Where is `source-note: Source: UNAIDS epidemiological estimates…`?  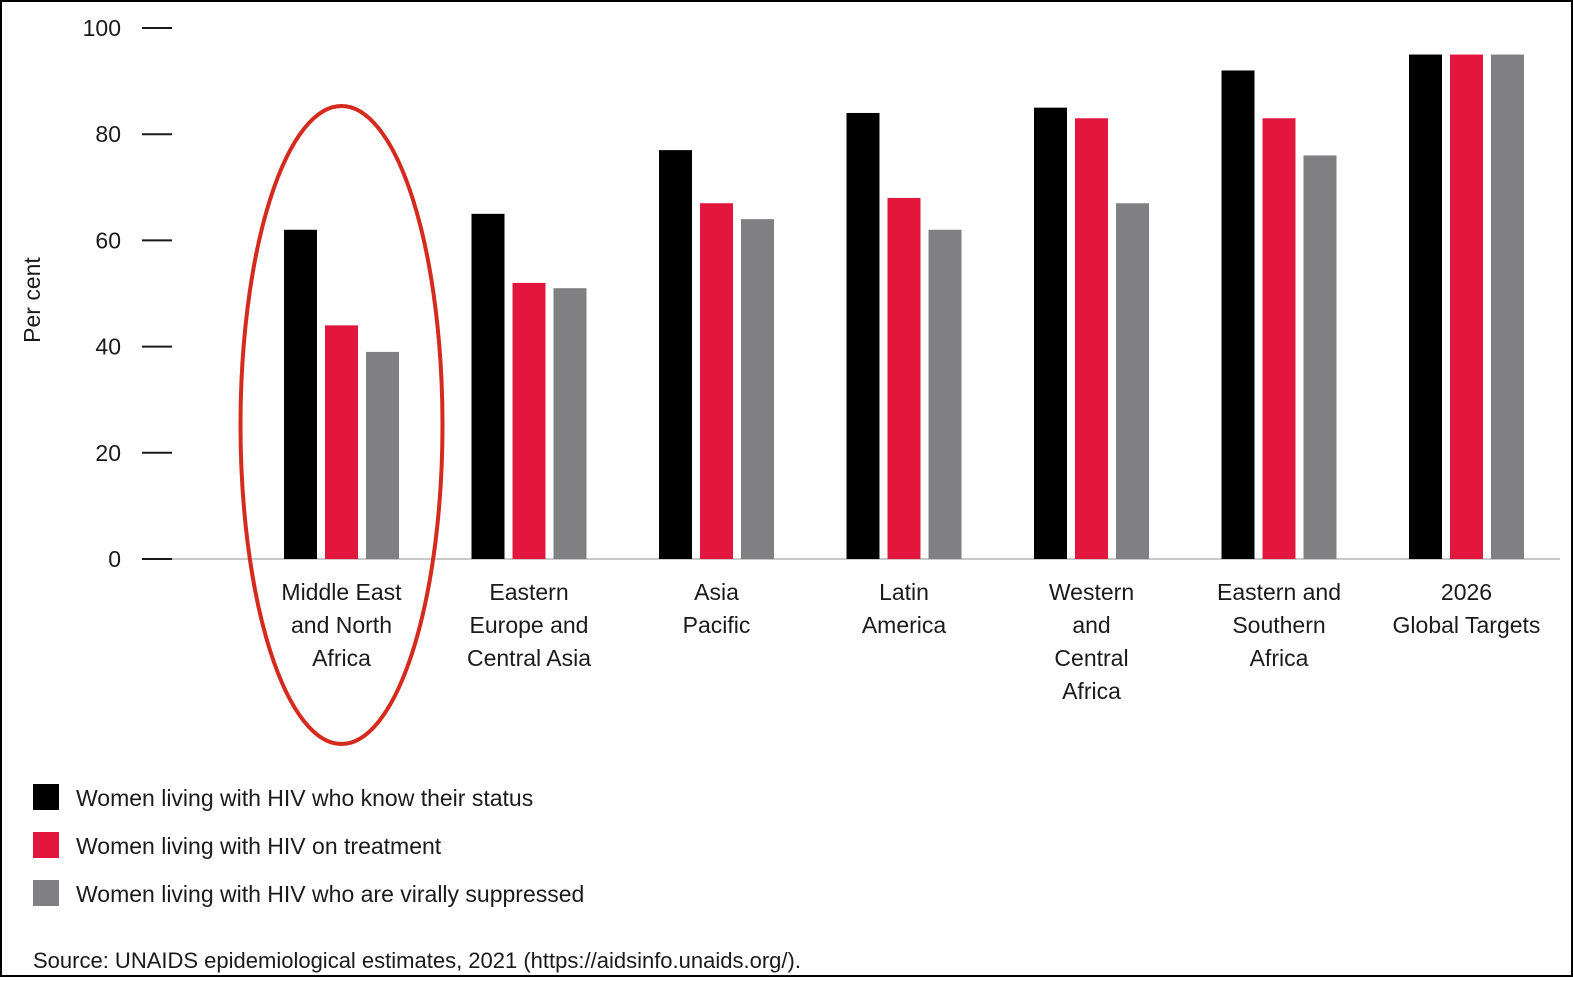 source-note: Source: UNAIDS epidemiological estimates… is located at coordinates (417, 960).